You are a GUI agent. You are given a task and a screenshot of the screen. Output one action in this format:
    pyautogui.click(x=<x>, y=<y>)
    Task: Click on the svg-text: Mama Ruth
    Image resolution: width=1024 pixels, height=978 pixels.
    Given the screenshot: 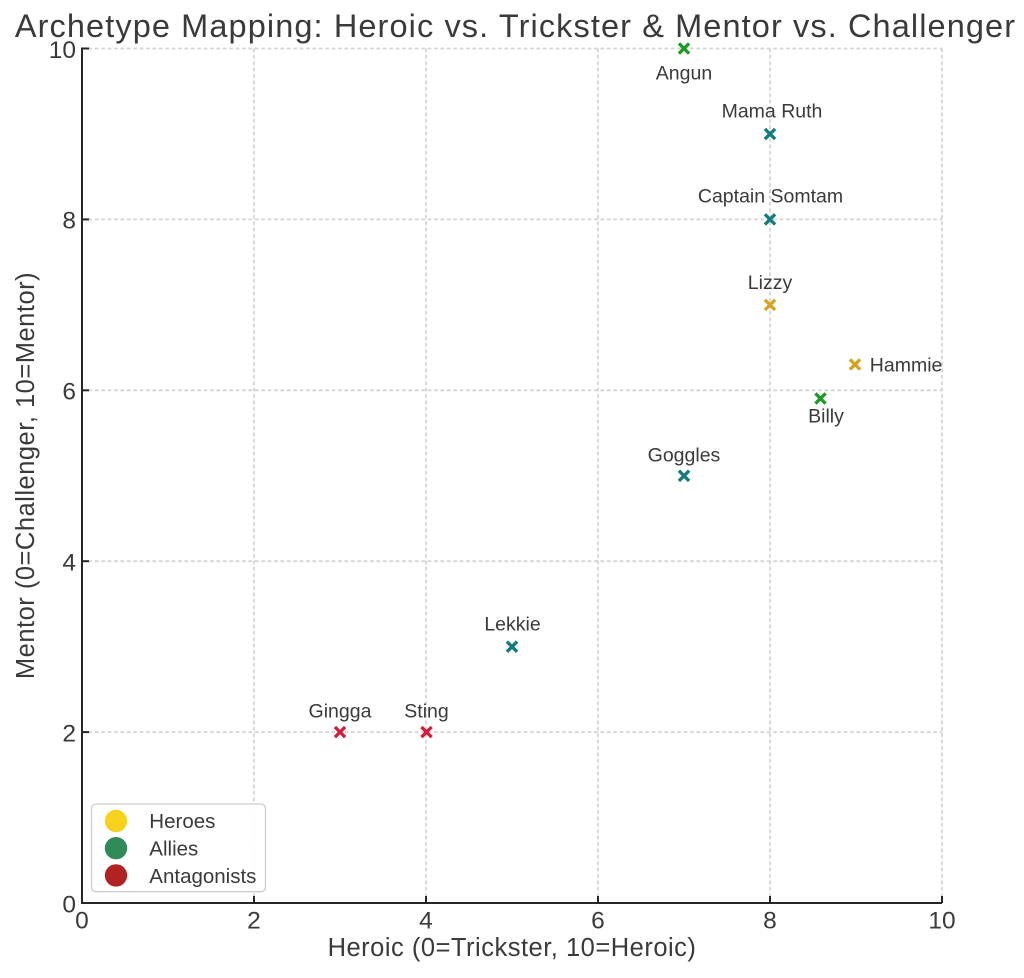 What is the action you would take?
    pyautogui.click(x=772, y=112)
    